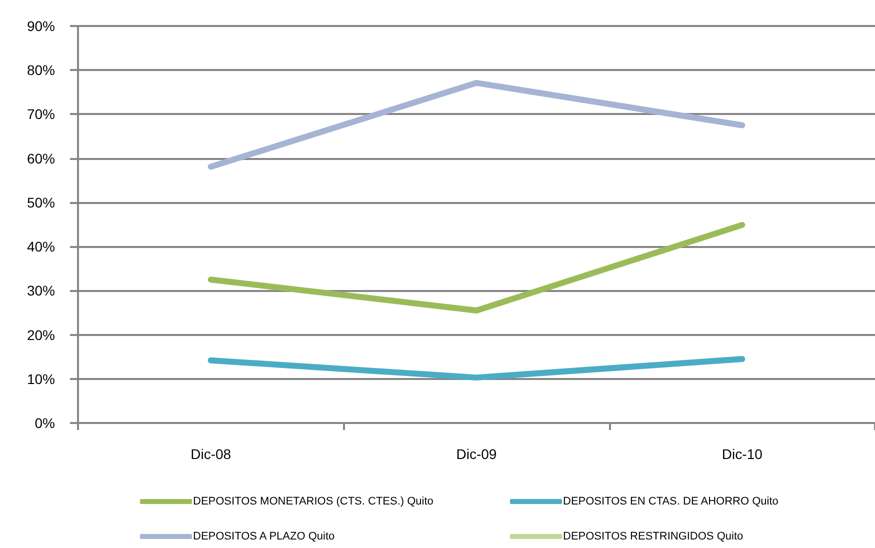  Describe the element at coordinates (40, 114) in the screenshot. I see `y-tick-label: 70%` at that location.